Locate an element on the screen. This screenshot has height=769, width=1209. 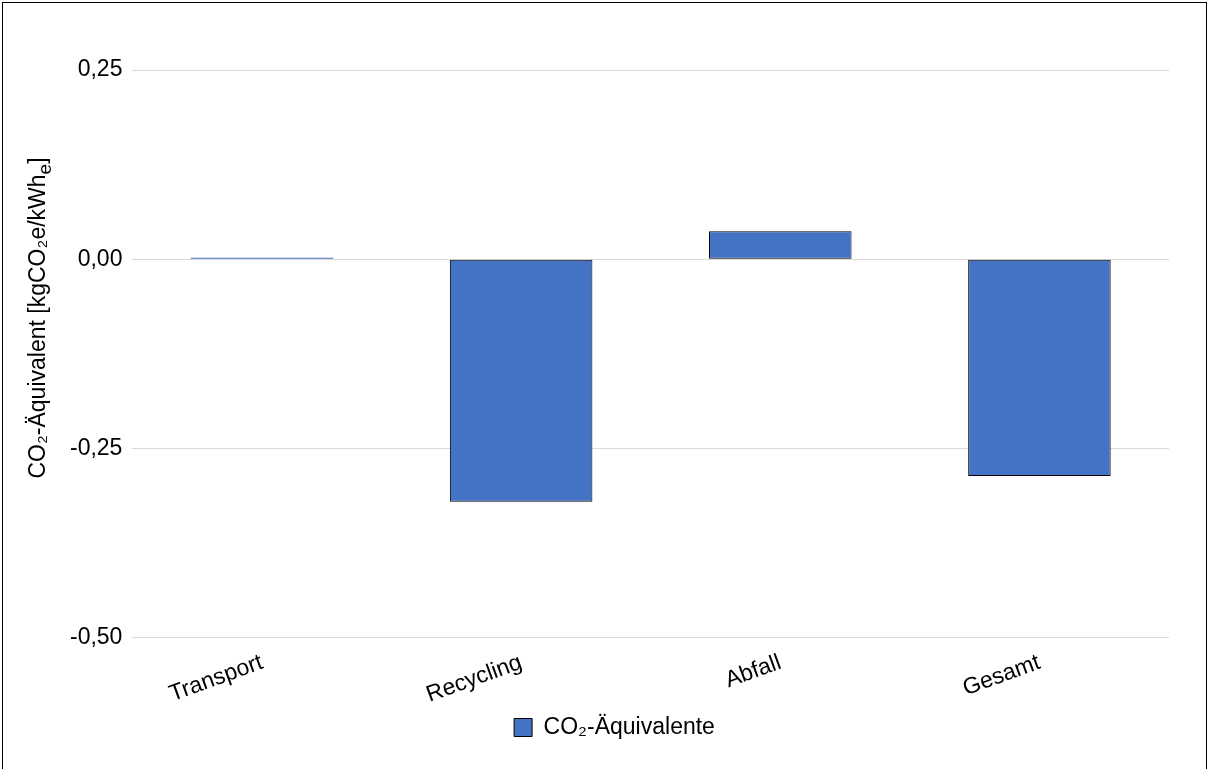
x-tick-label: Gesamt is located at coordinates (1001, 674).